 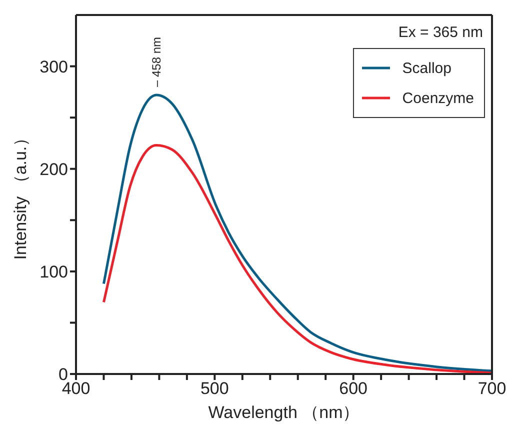 I want to click on y-tick-label: 200, so click(x=54, y=169).